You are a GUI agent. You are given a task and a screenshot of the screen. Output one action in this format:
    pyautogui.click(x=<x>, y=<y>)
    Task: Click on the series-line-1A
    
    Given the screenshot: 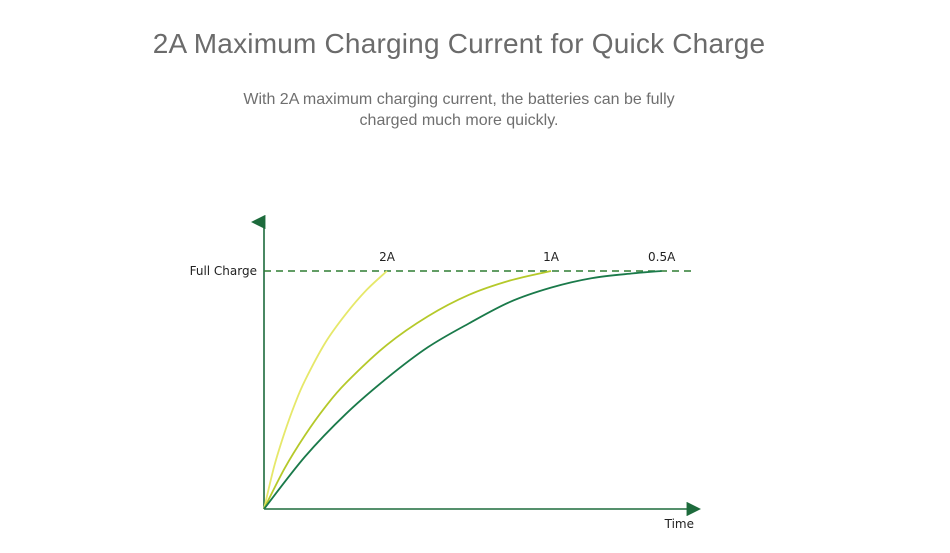 What is the action you would take?
    pyautogui.click(x=407, y=390)
    